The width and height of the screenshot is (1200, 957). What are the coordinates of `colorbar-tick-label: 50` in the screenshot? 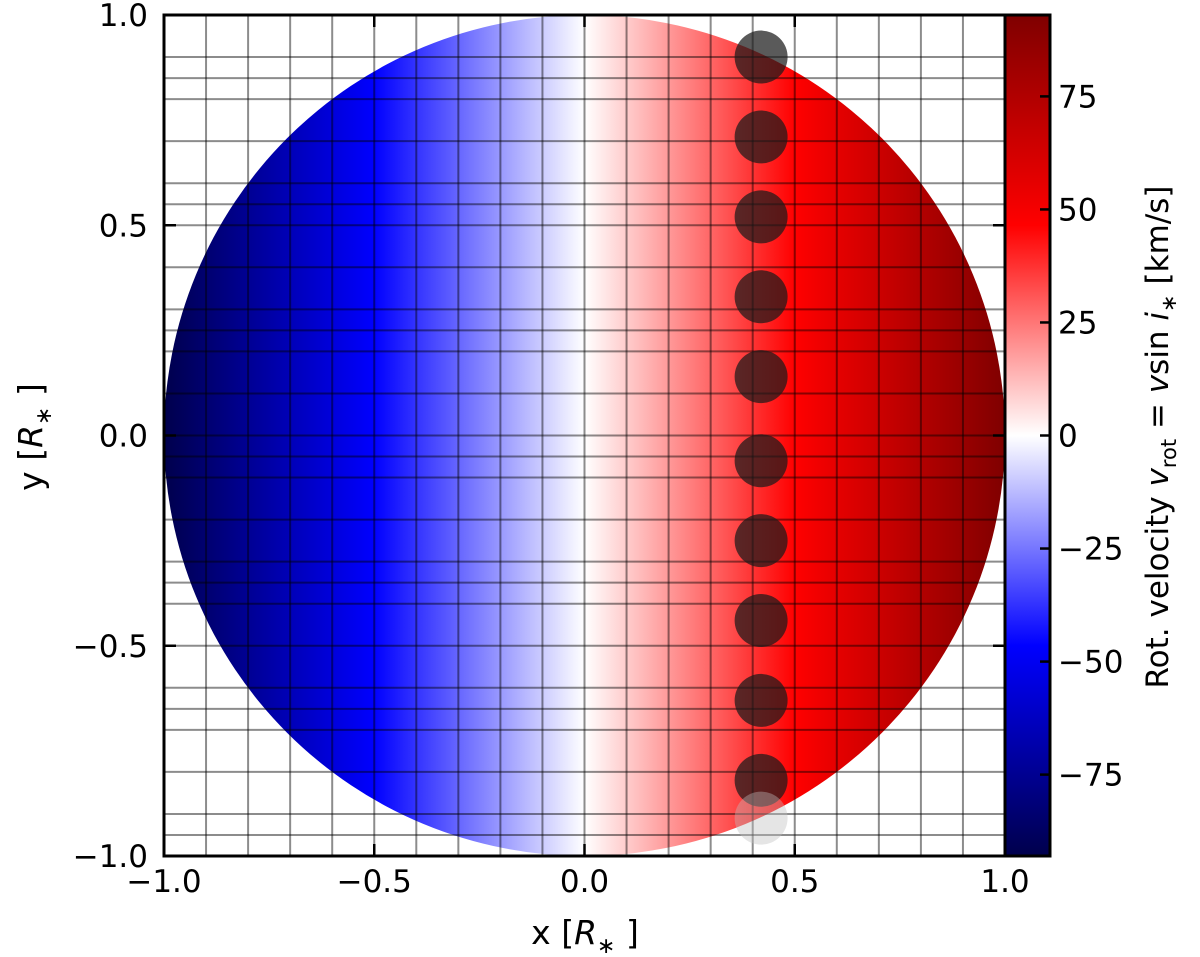 It's located at (1077, 210).